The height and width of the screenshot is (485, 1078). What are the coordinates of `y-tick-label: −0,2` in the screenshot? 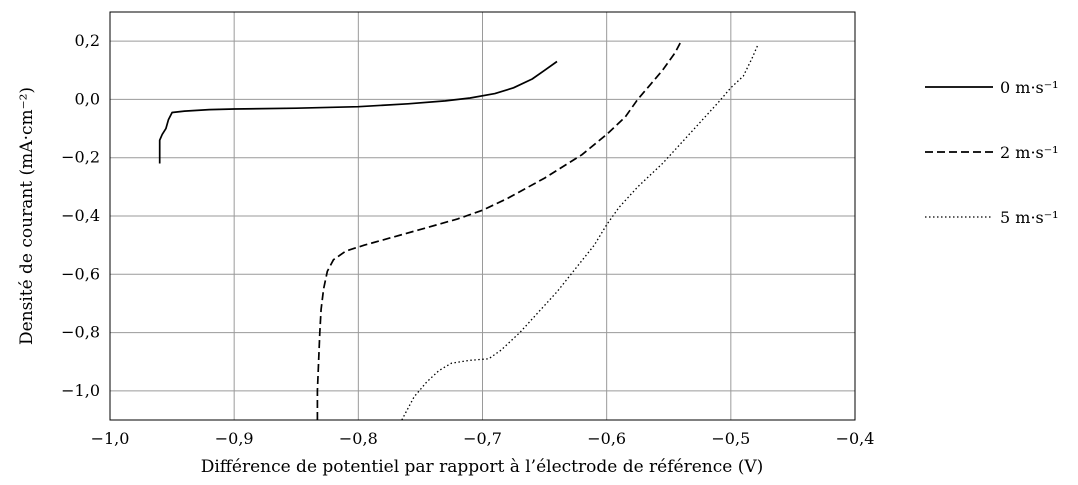 It's located at (80, 157).